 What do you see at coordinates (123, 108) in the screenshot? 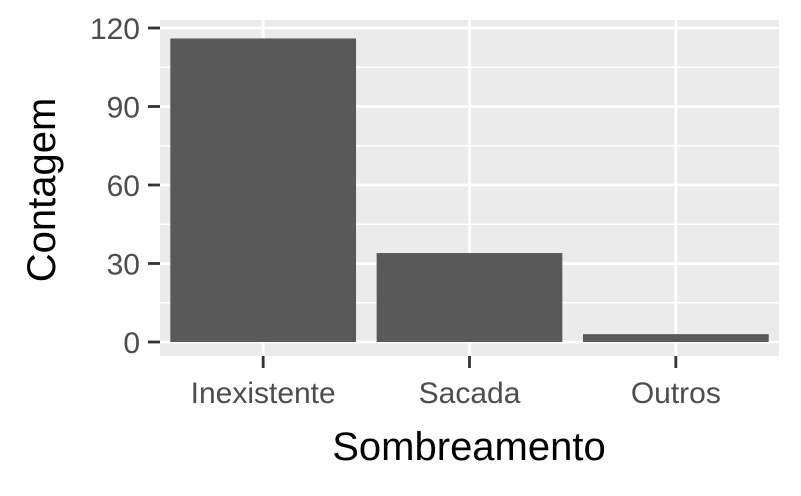
I see `y-tick-label: 90` at bounding box center [123, 108].